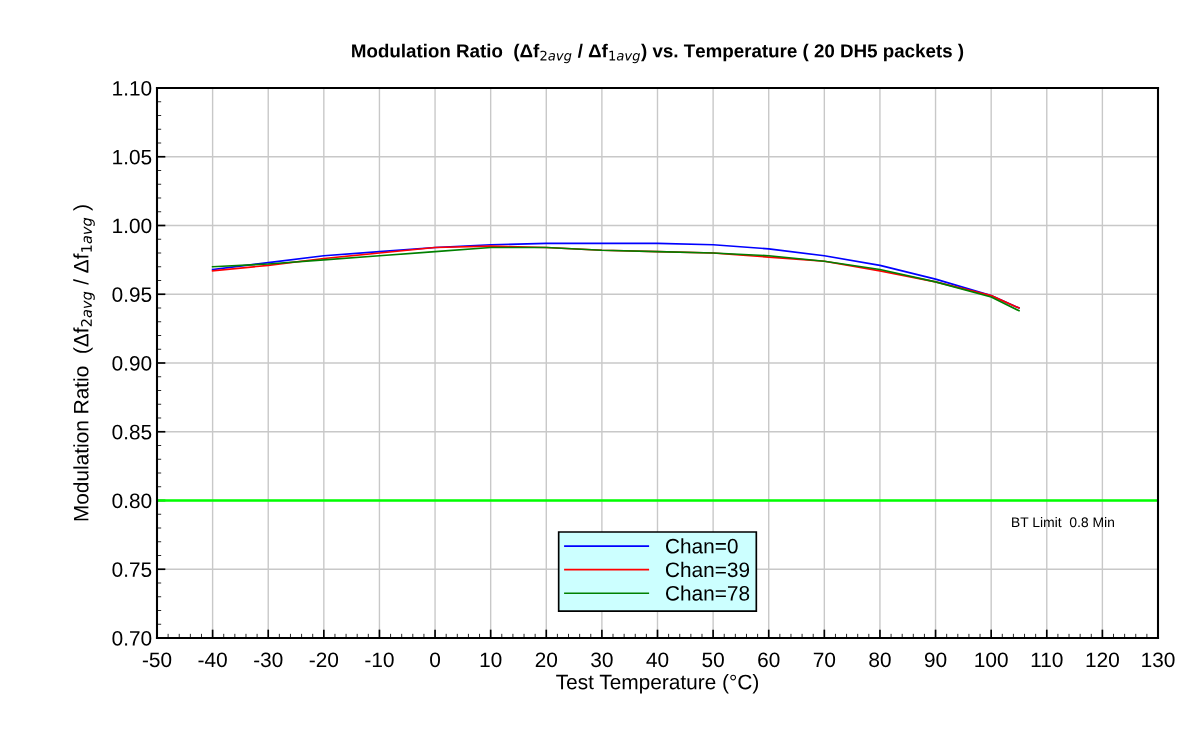 The image size is (1186, 735). Describe the element at coordinates (132, 363) in the screenshot. I see `y-tick-label: 0.90` at that location.